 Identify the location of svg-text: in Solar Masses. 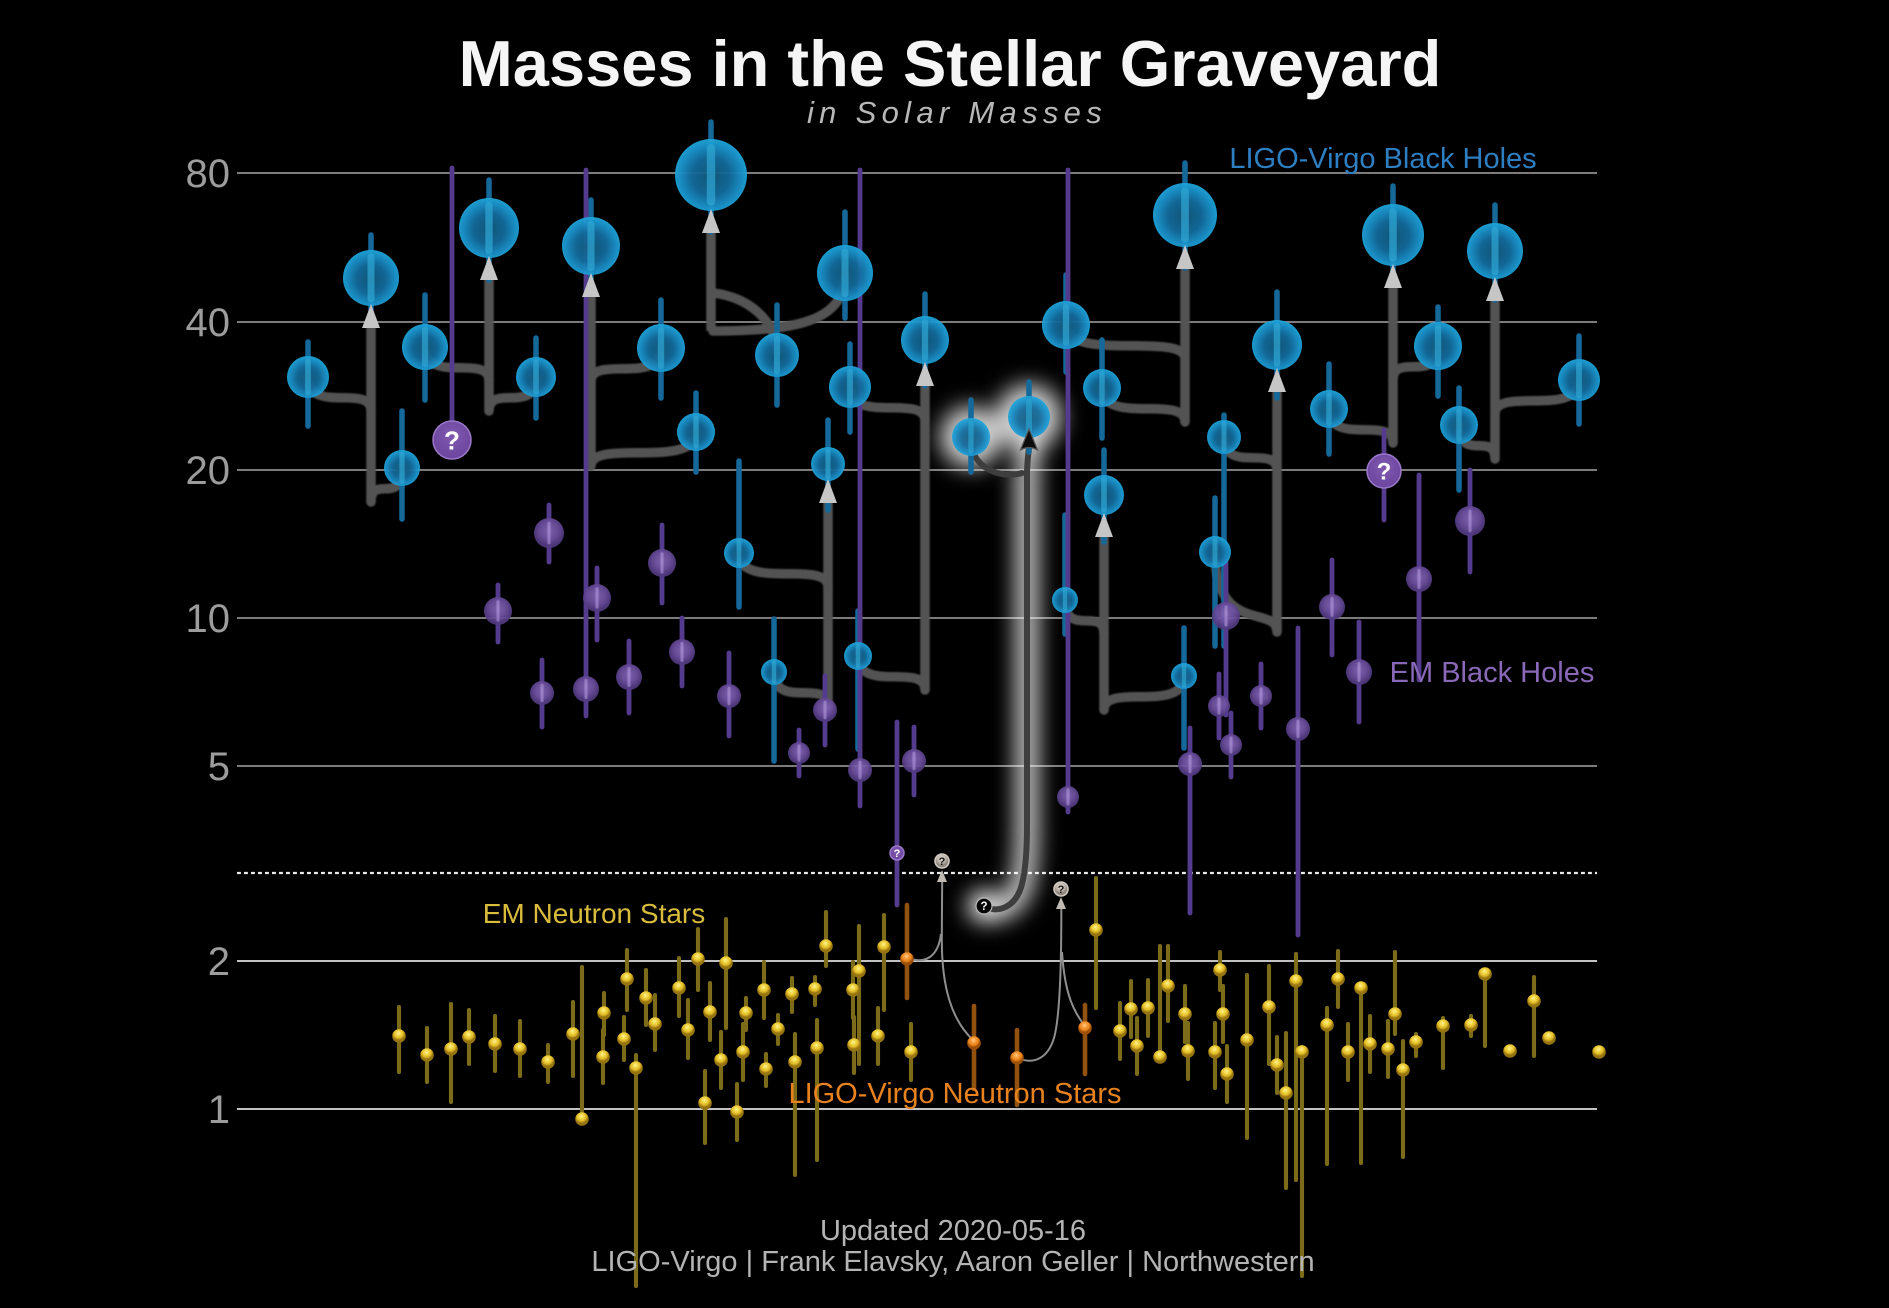
(957, 112).